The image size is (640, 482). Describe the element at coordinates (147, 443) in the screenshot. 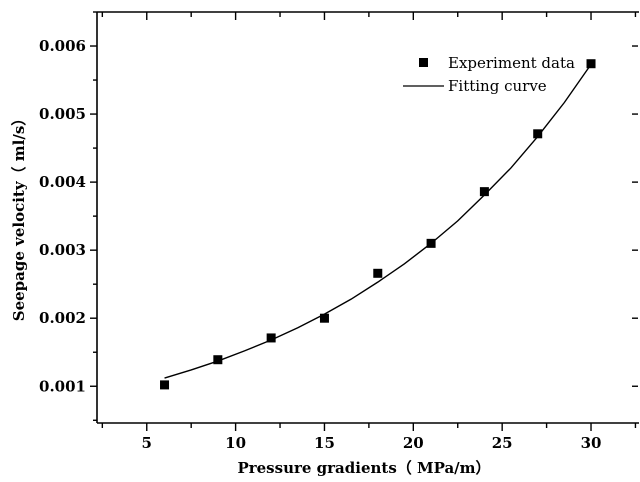

I see `x-tick-label: 5` at that location.